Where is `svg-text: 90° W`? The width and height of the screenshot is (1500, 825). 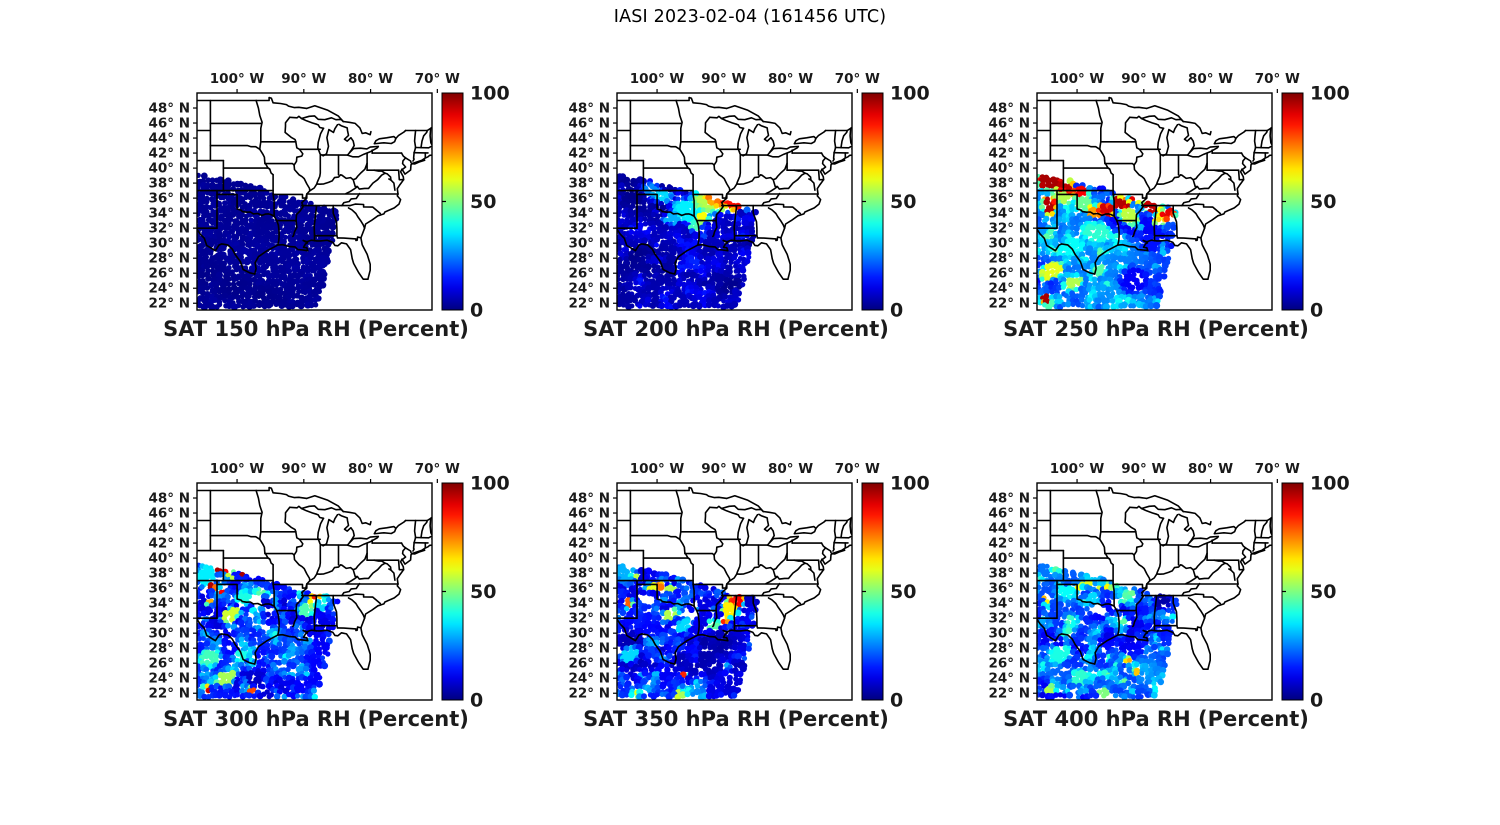 svg-text: 90° W is located at coordinates (303, 79).